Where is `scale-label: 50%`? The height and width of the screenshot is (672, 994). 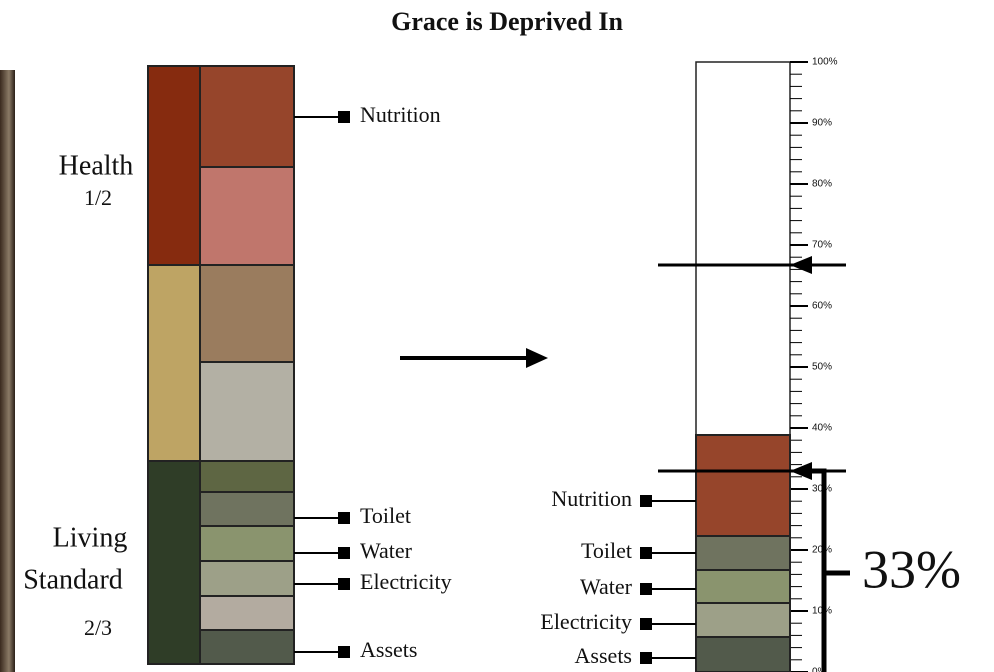
scale-label: 50% is located at coordinates (822, 367).